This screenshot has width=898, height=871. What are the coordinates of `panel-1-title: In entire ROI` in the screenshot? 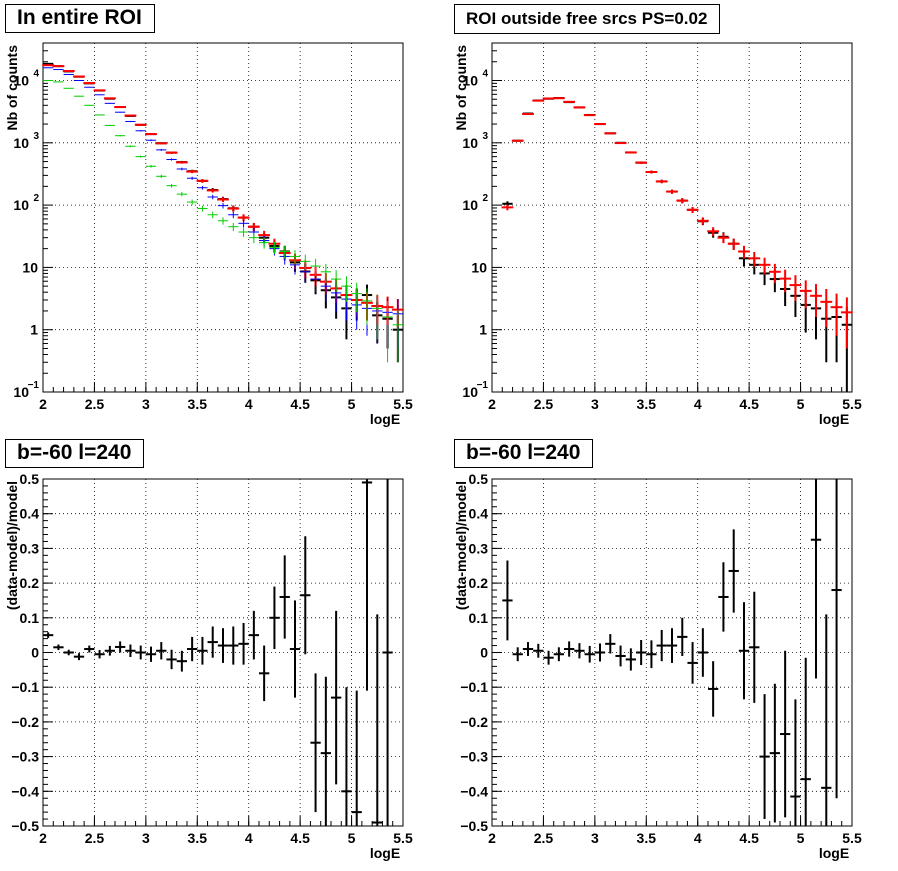 It's located at (80, 18).